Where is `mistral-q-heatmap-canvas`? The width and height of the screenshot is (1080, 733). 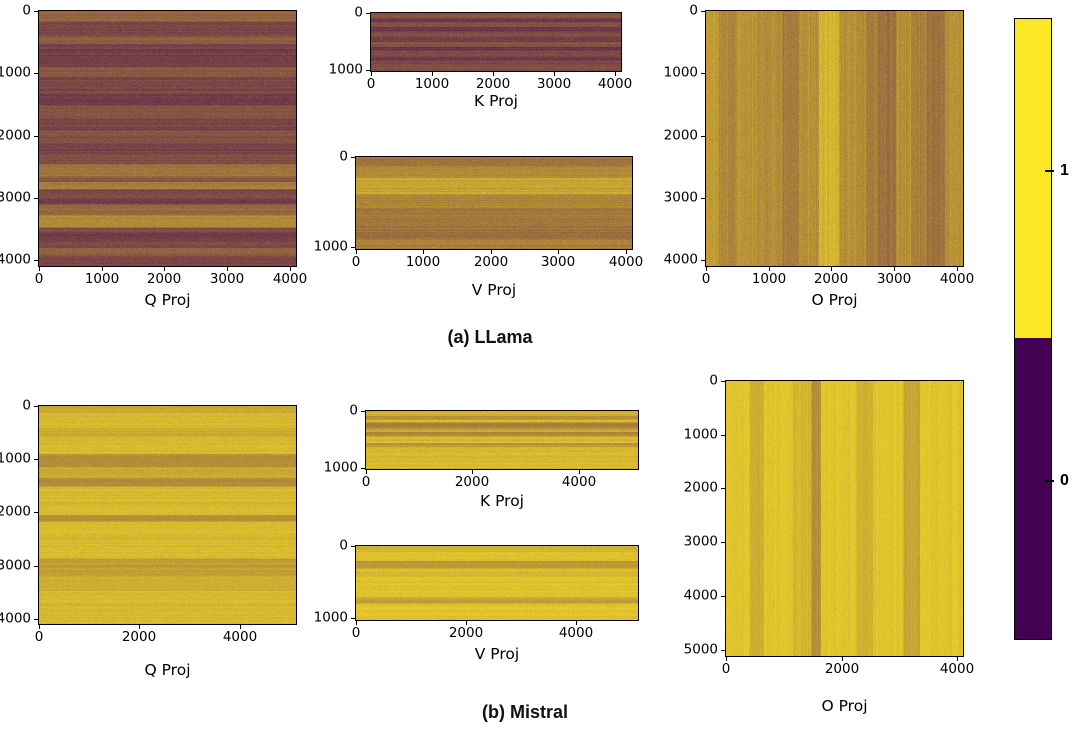 mistral-q-heatmap-canvas is located at coordinates (167, 515).